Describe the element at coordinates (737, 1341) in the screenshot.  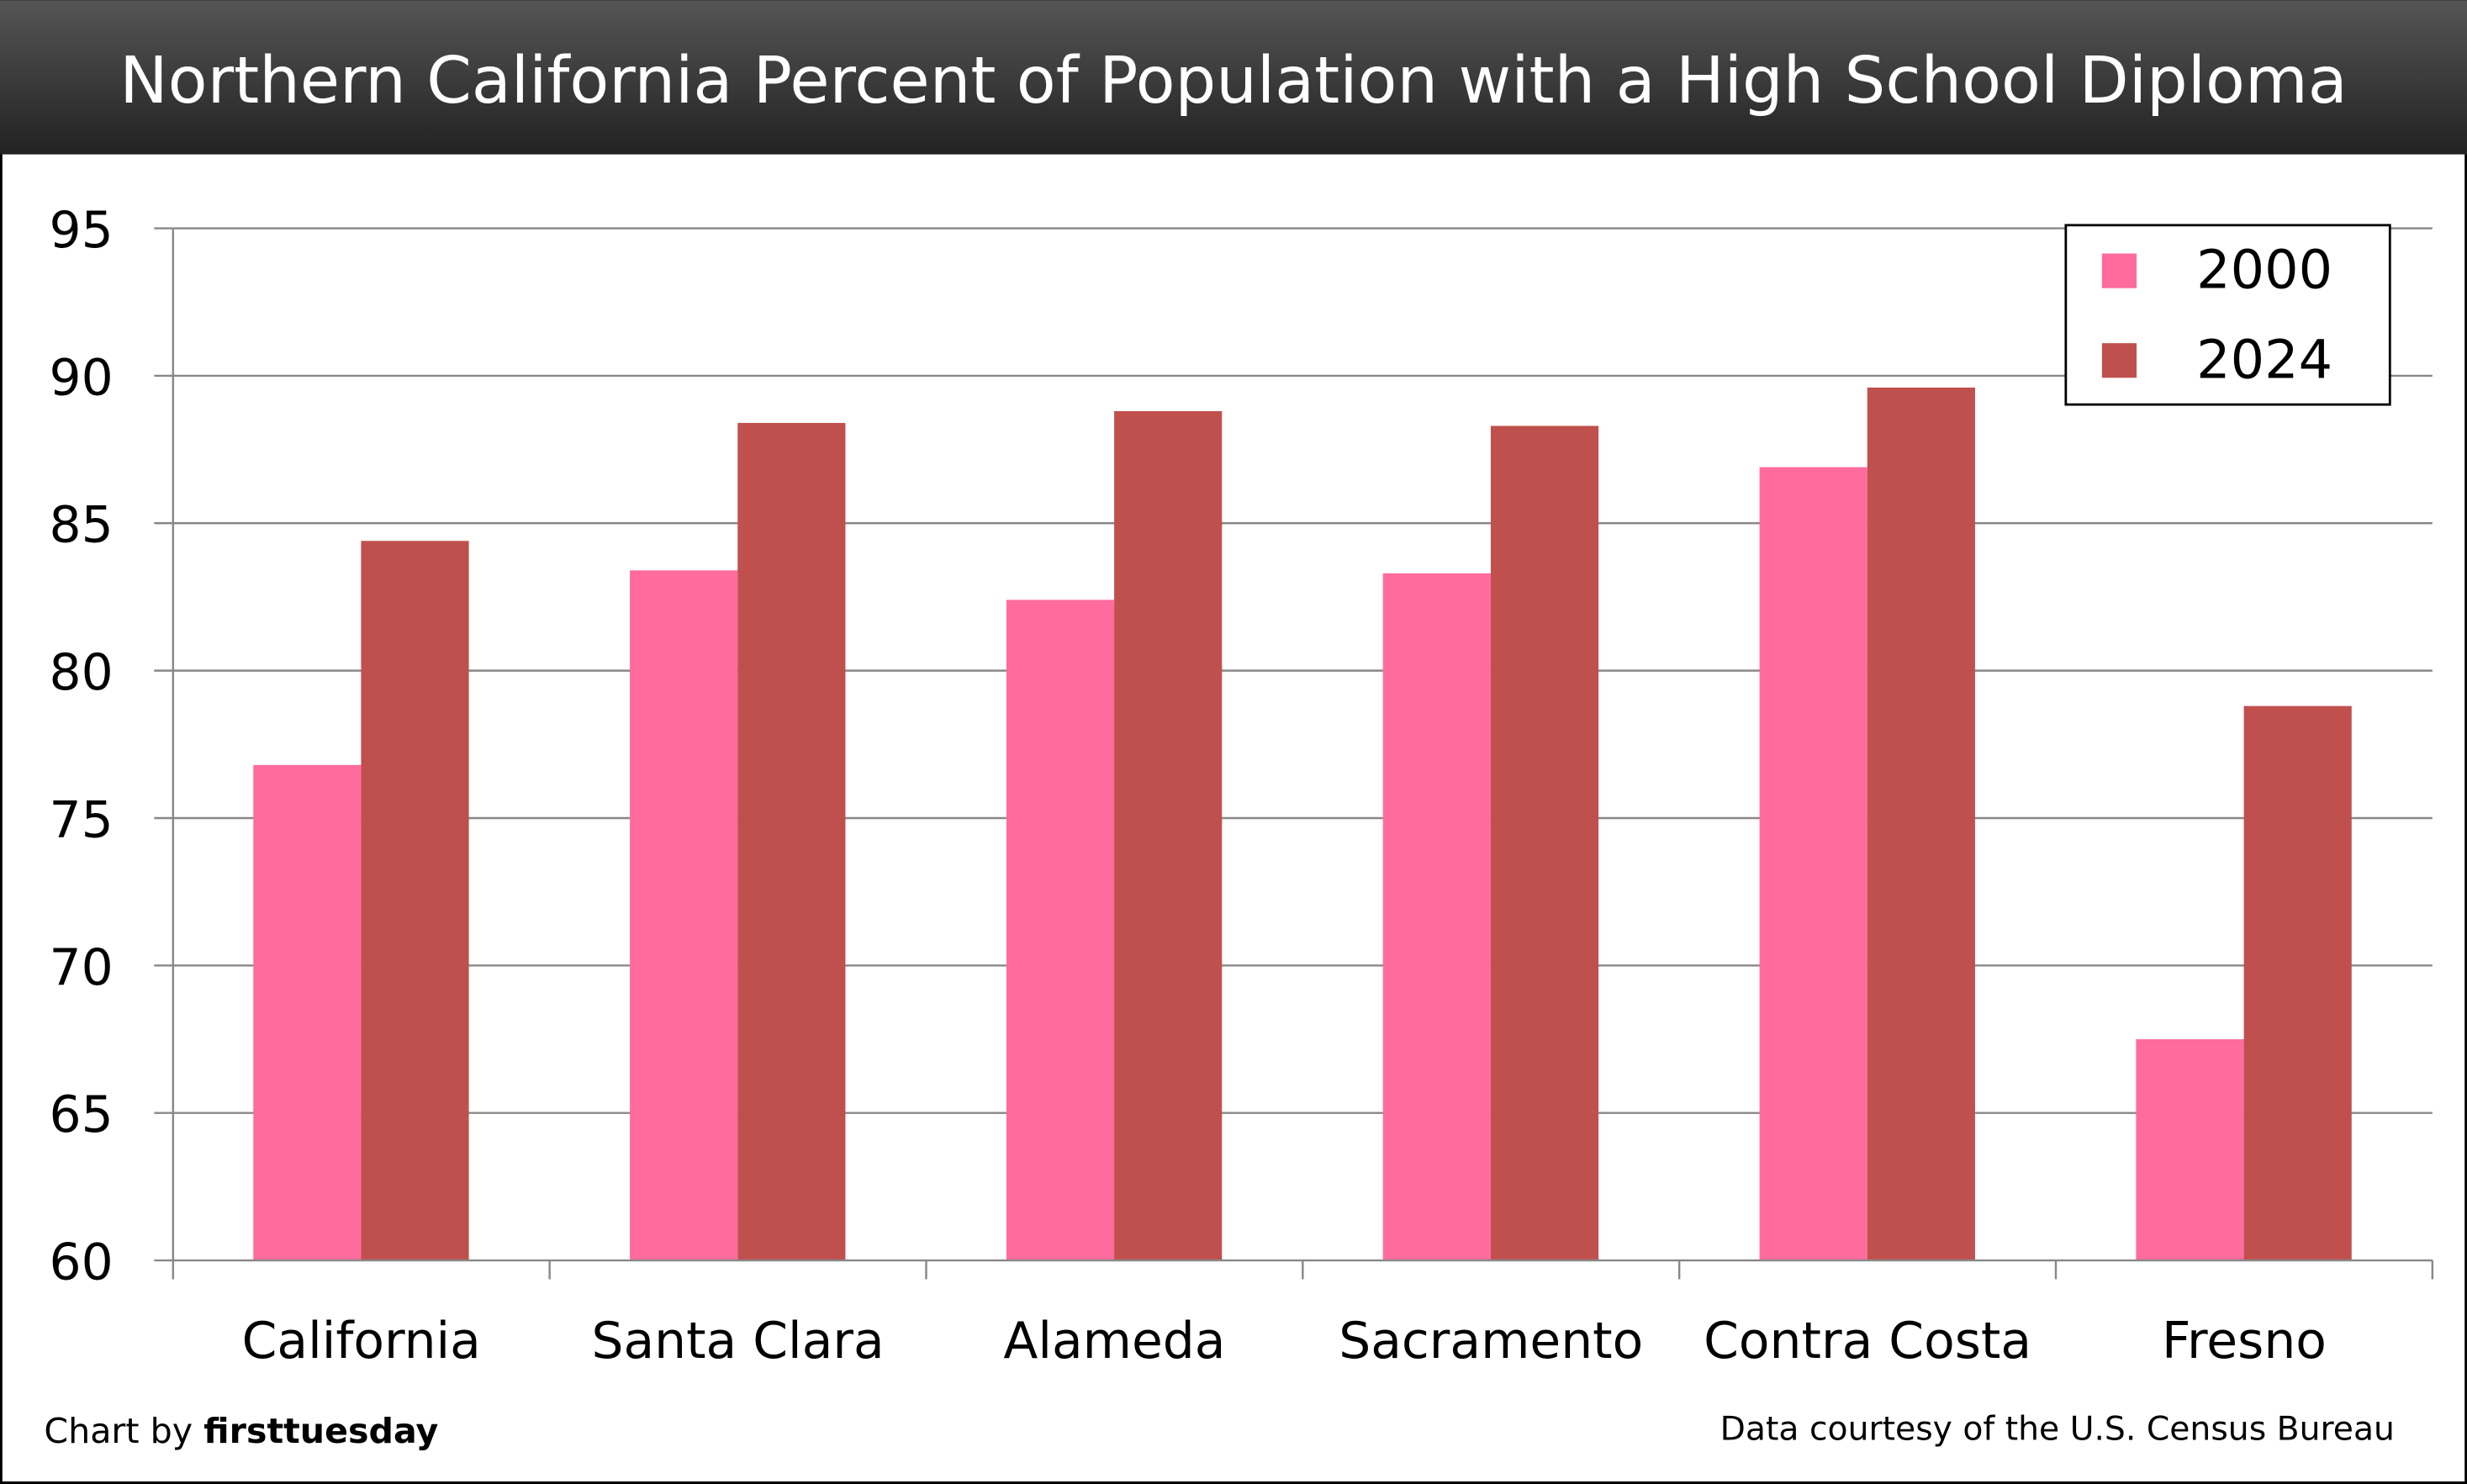
I see `x-tick-label: Santa Clara` at that location.